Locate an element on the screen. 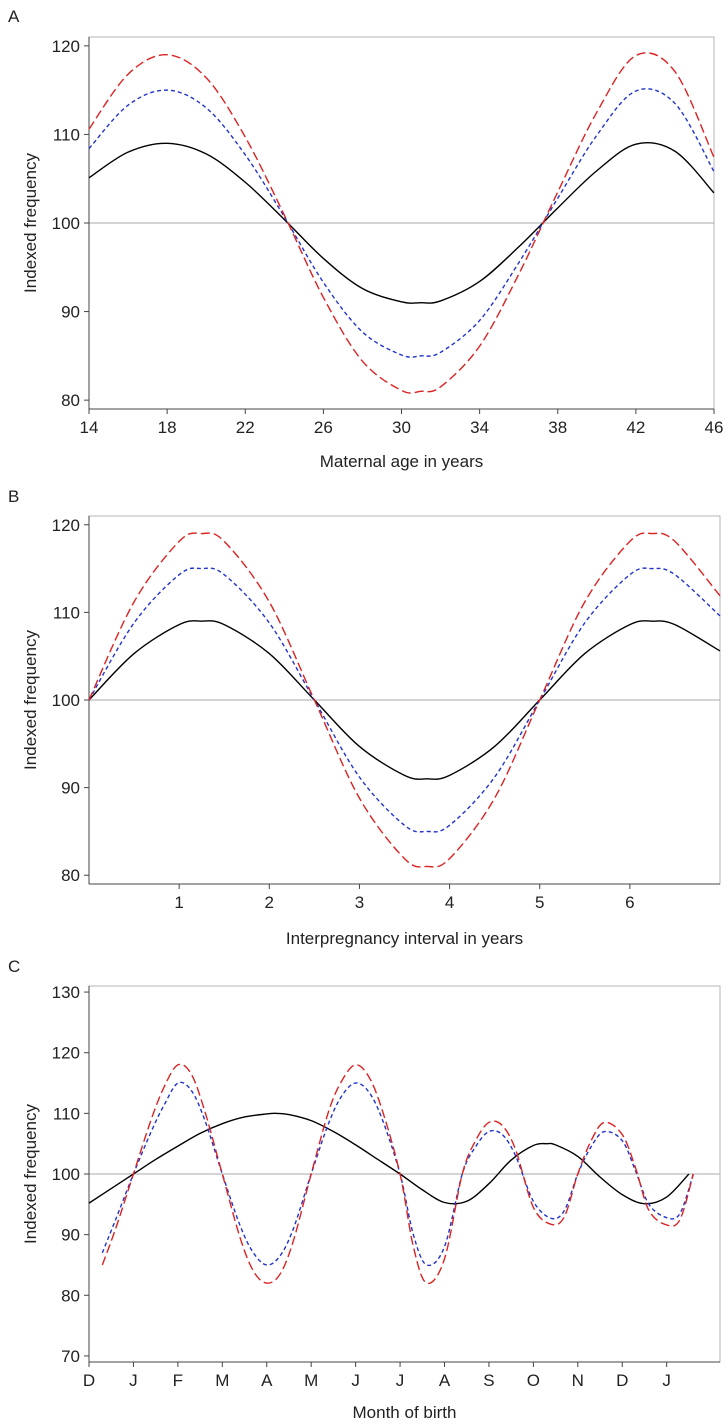 The height and width of the screenshot is (1425, 726). x-tick-label: 46 is located at coordinates (714, 427).